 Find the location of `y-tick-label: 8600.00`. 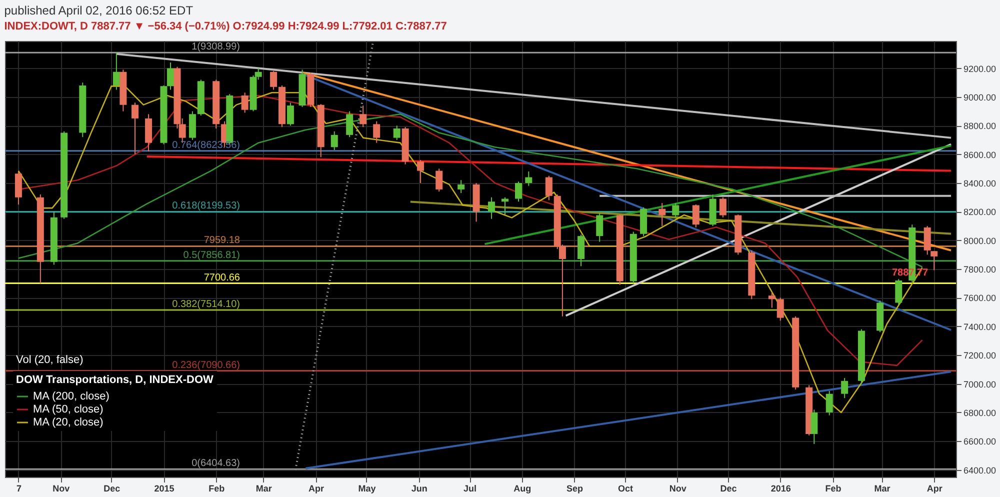

y-tick-label: 8600.00 is located at coordinates (980, 155).